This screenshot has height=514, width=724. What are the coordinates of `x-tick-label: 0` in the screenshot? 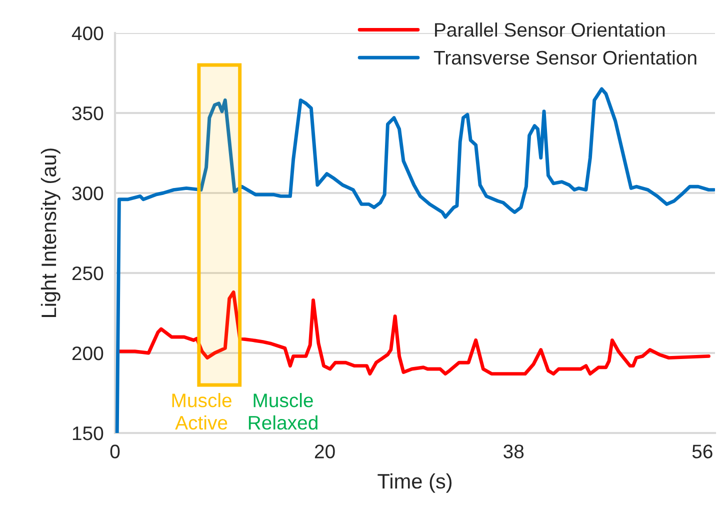 It's located at (115, 451).